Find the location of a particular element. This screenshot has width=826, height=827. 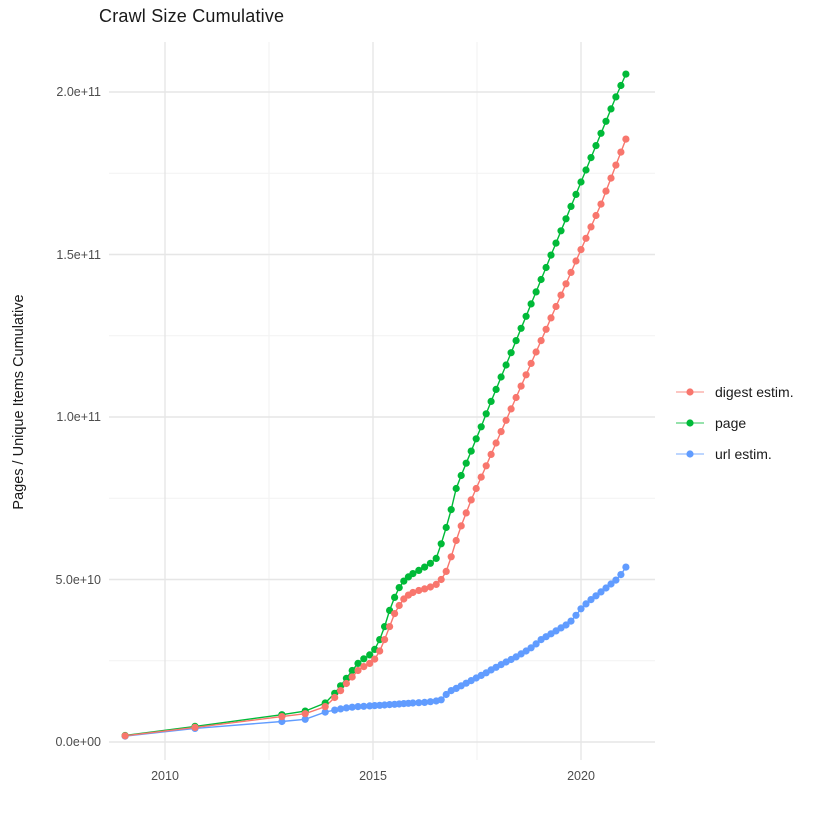

y-tick-label: 1.0e+11 is located at coordinates (78, 417).